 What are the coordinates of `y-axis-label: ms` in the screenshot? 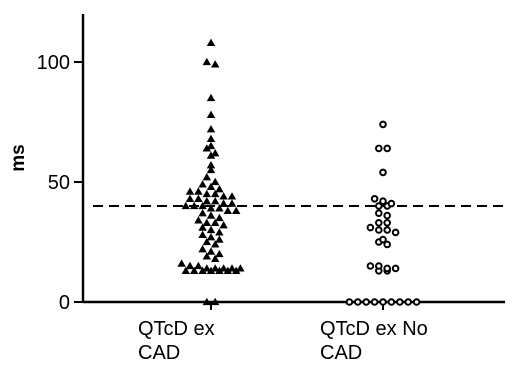 It's located at (18, 157).